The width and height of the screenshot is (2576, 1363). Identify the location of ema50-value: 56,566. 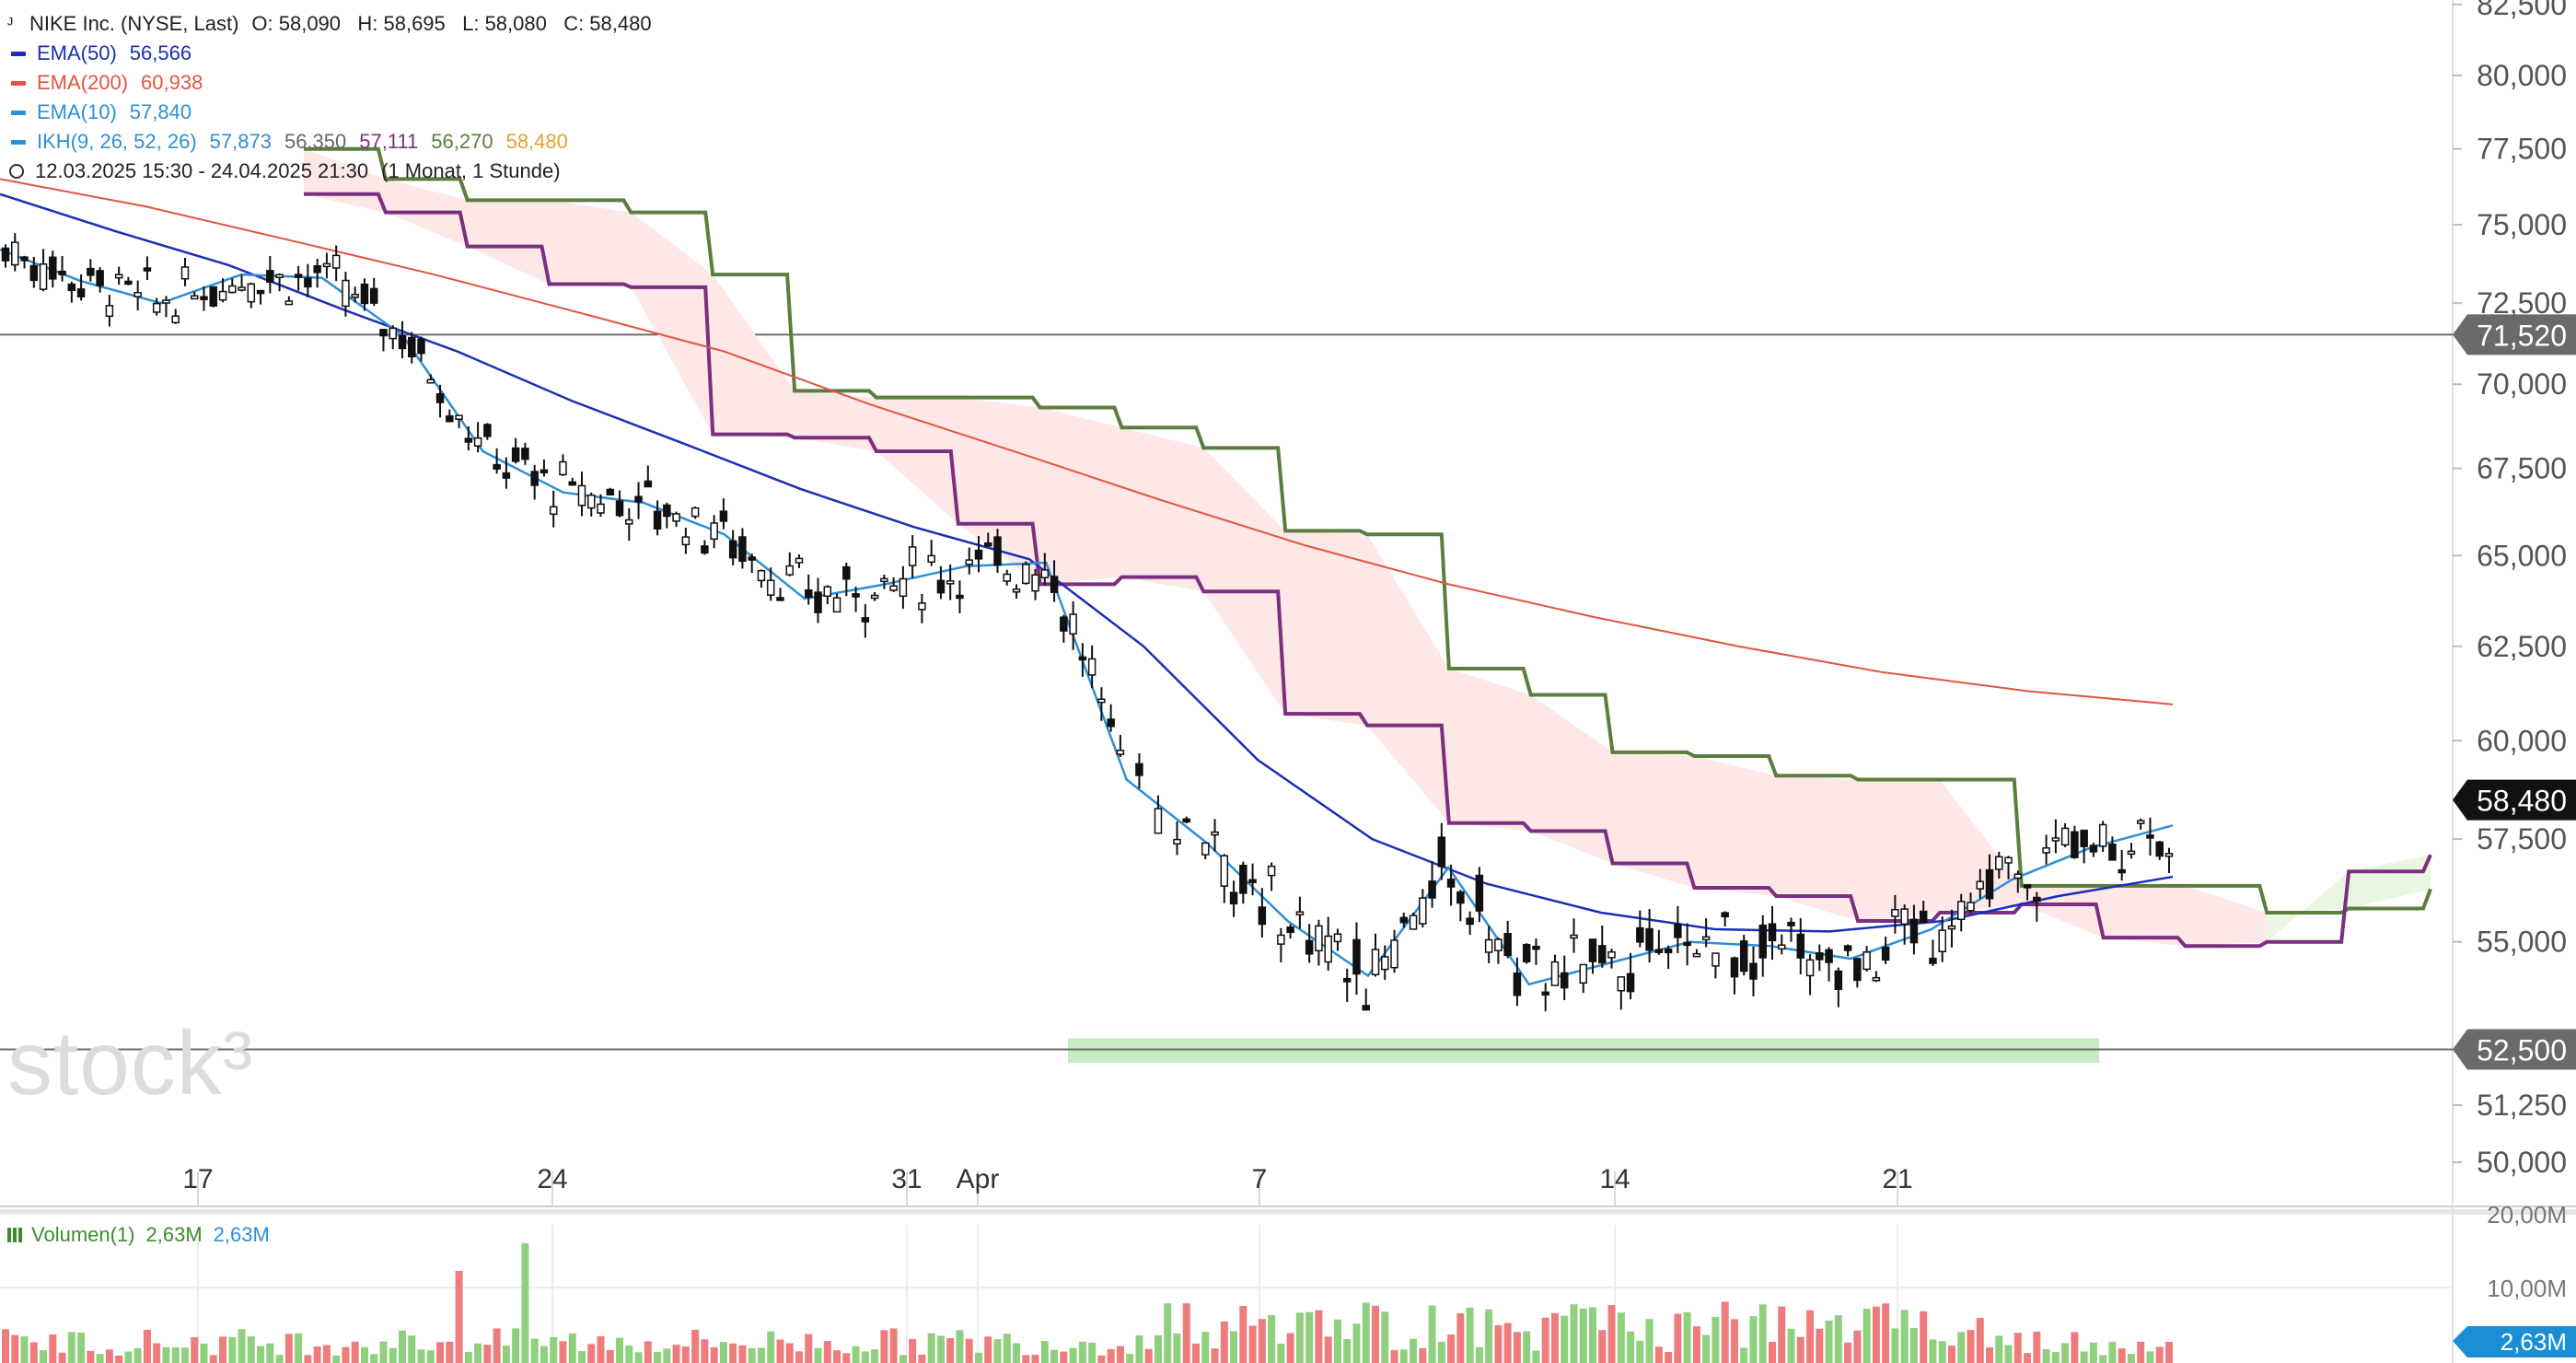
(160, 52).